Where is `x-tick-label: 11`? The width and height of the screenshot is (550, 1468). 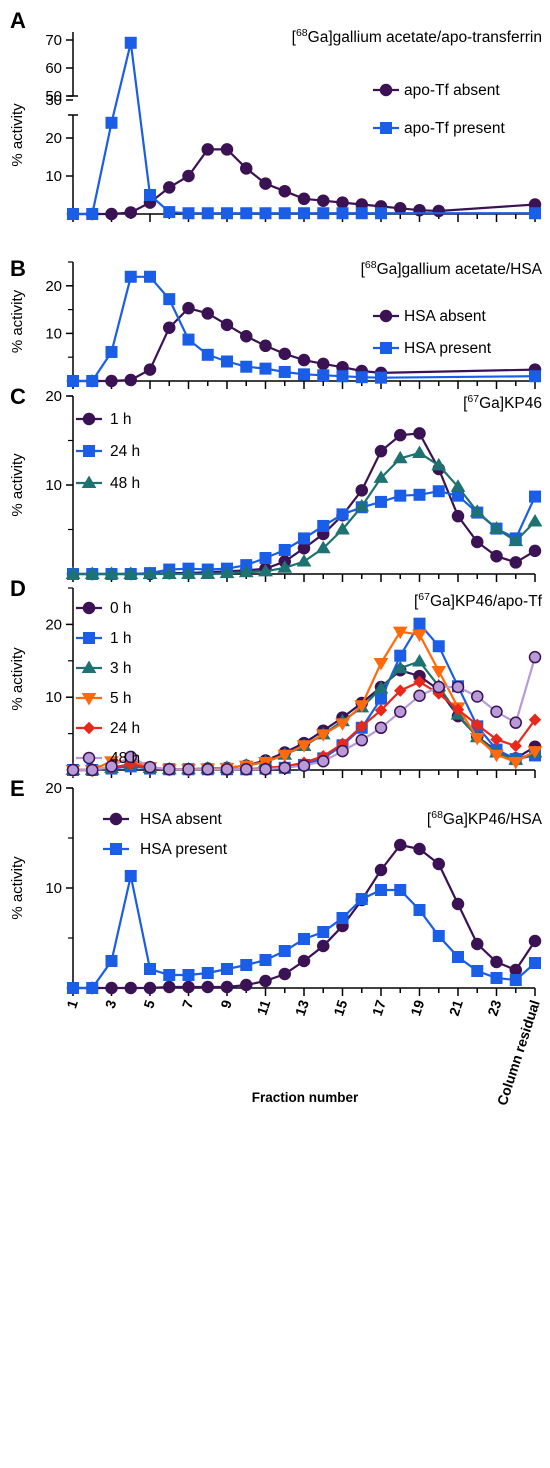
x-tick-label: 11 is located at coordinates (264, 1007).